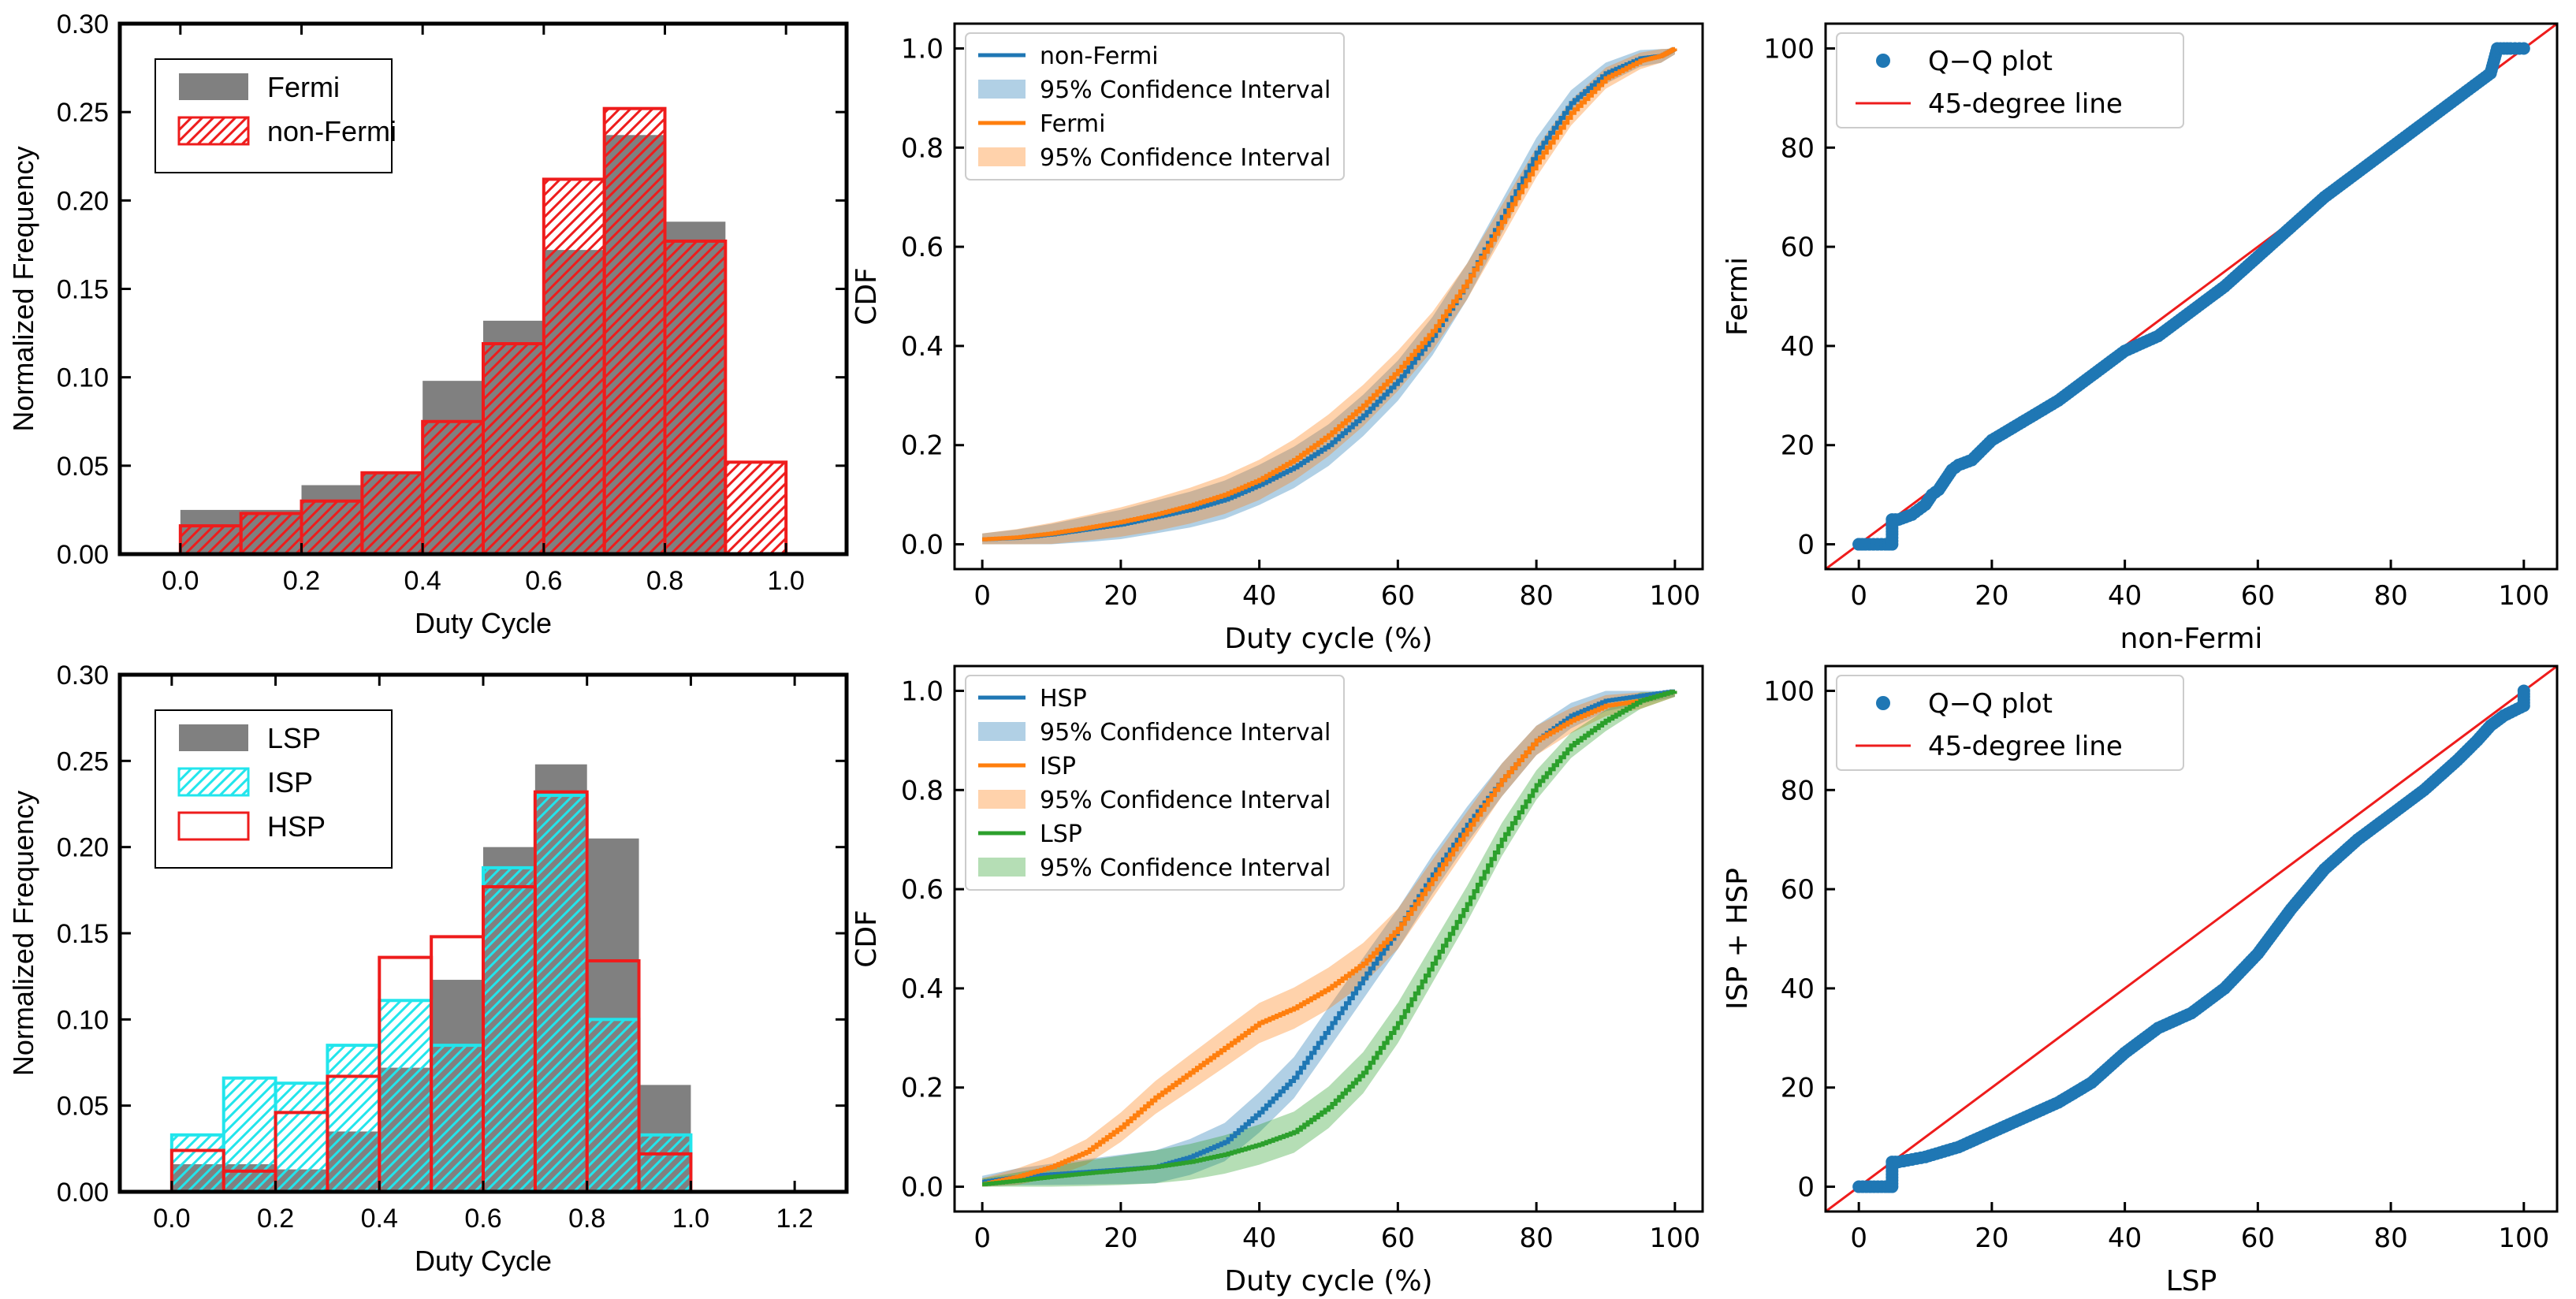 The width and height of the screenshot is (2576, 1299). I want to click on p1-y-axis-label: Normalized Frequency, so click(23, 288).